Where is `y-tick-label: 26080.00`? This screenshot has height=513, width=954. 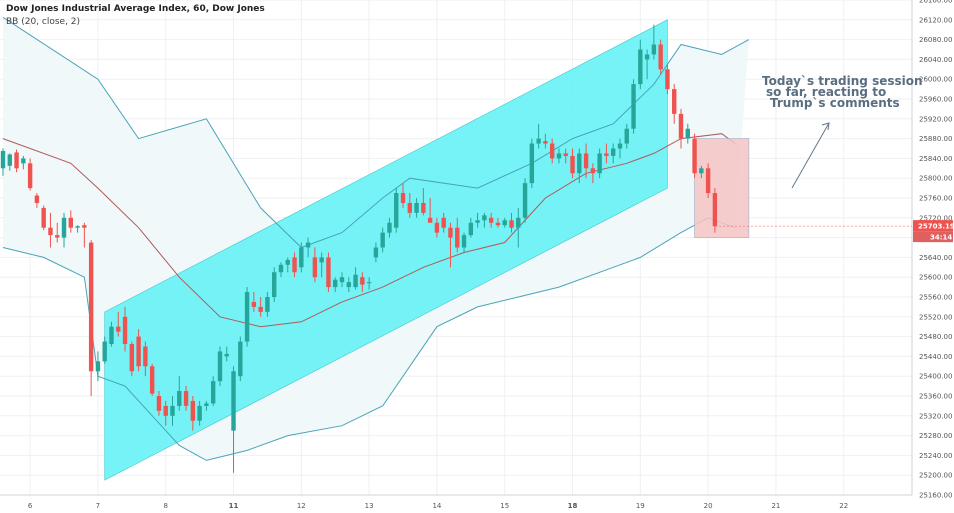 y-tick-label: 26080.00 is located at coordinates (935, 40).